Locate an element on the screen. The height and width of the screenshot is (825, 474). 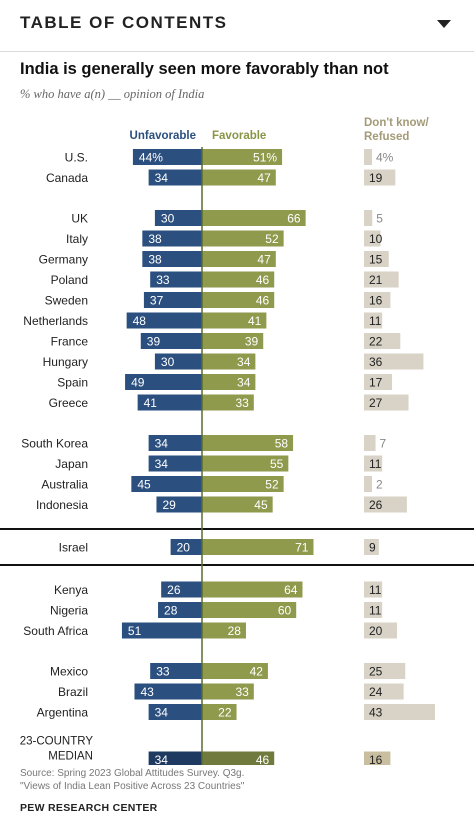
value-unfavorable: 45 is located at coordinates (144, 485).